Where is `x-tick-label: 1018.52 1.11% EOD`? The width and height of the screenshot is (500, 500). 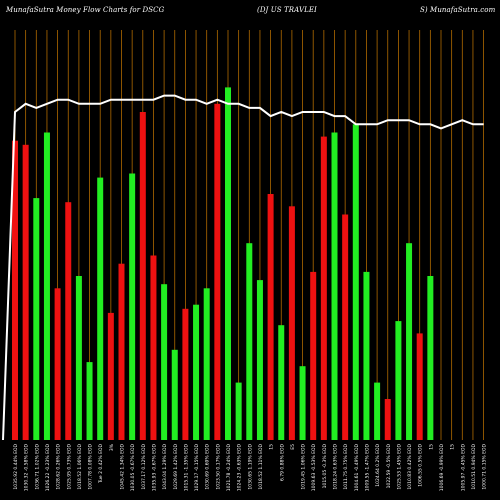
x-tick-label: 1018.52 1.11% EOD is located at coordinates (261, 466).